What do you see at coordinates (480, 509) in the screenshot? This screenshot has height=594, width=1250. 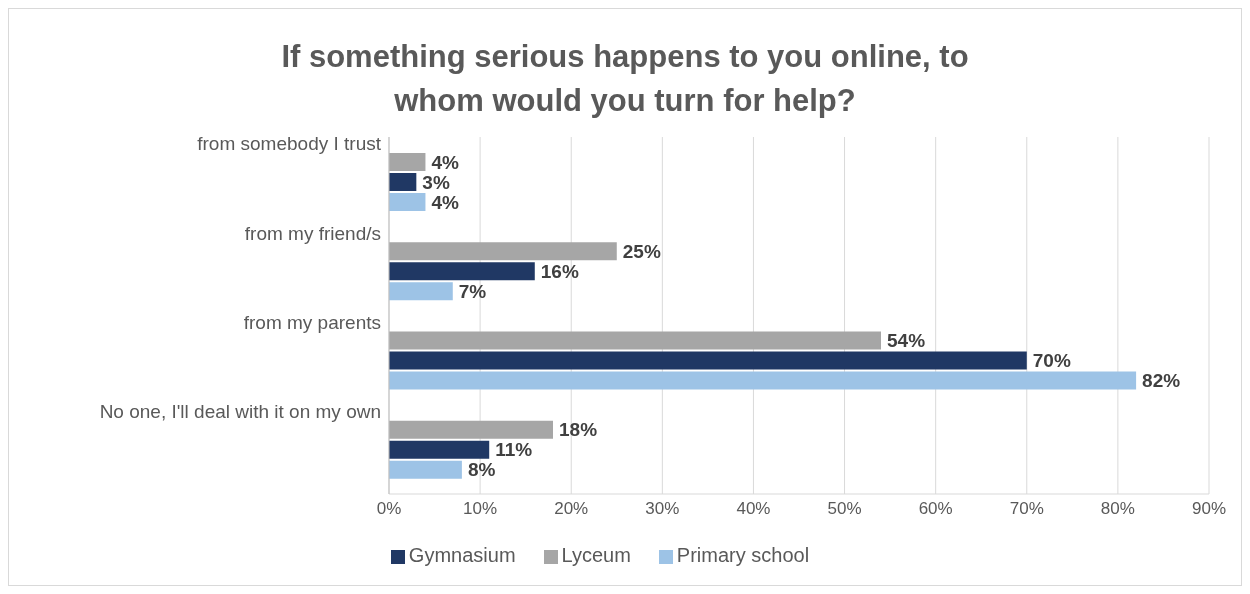 I see `x-tick-label: 10%` at bounding box center [480, 509].